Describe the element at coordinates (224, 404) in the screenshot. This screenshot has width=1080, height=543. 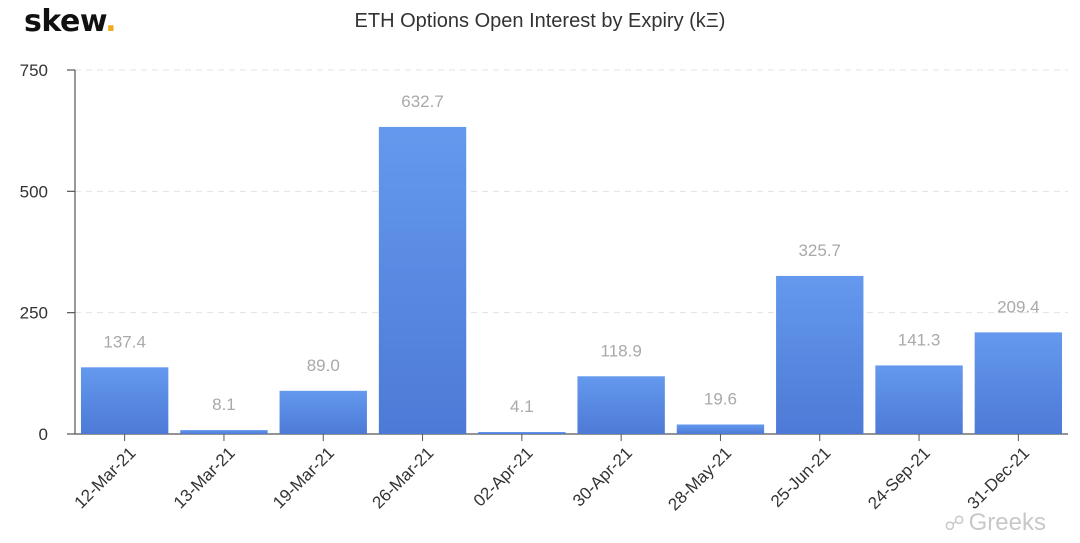
I see `value-label: 8.1` at that location.